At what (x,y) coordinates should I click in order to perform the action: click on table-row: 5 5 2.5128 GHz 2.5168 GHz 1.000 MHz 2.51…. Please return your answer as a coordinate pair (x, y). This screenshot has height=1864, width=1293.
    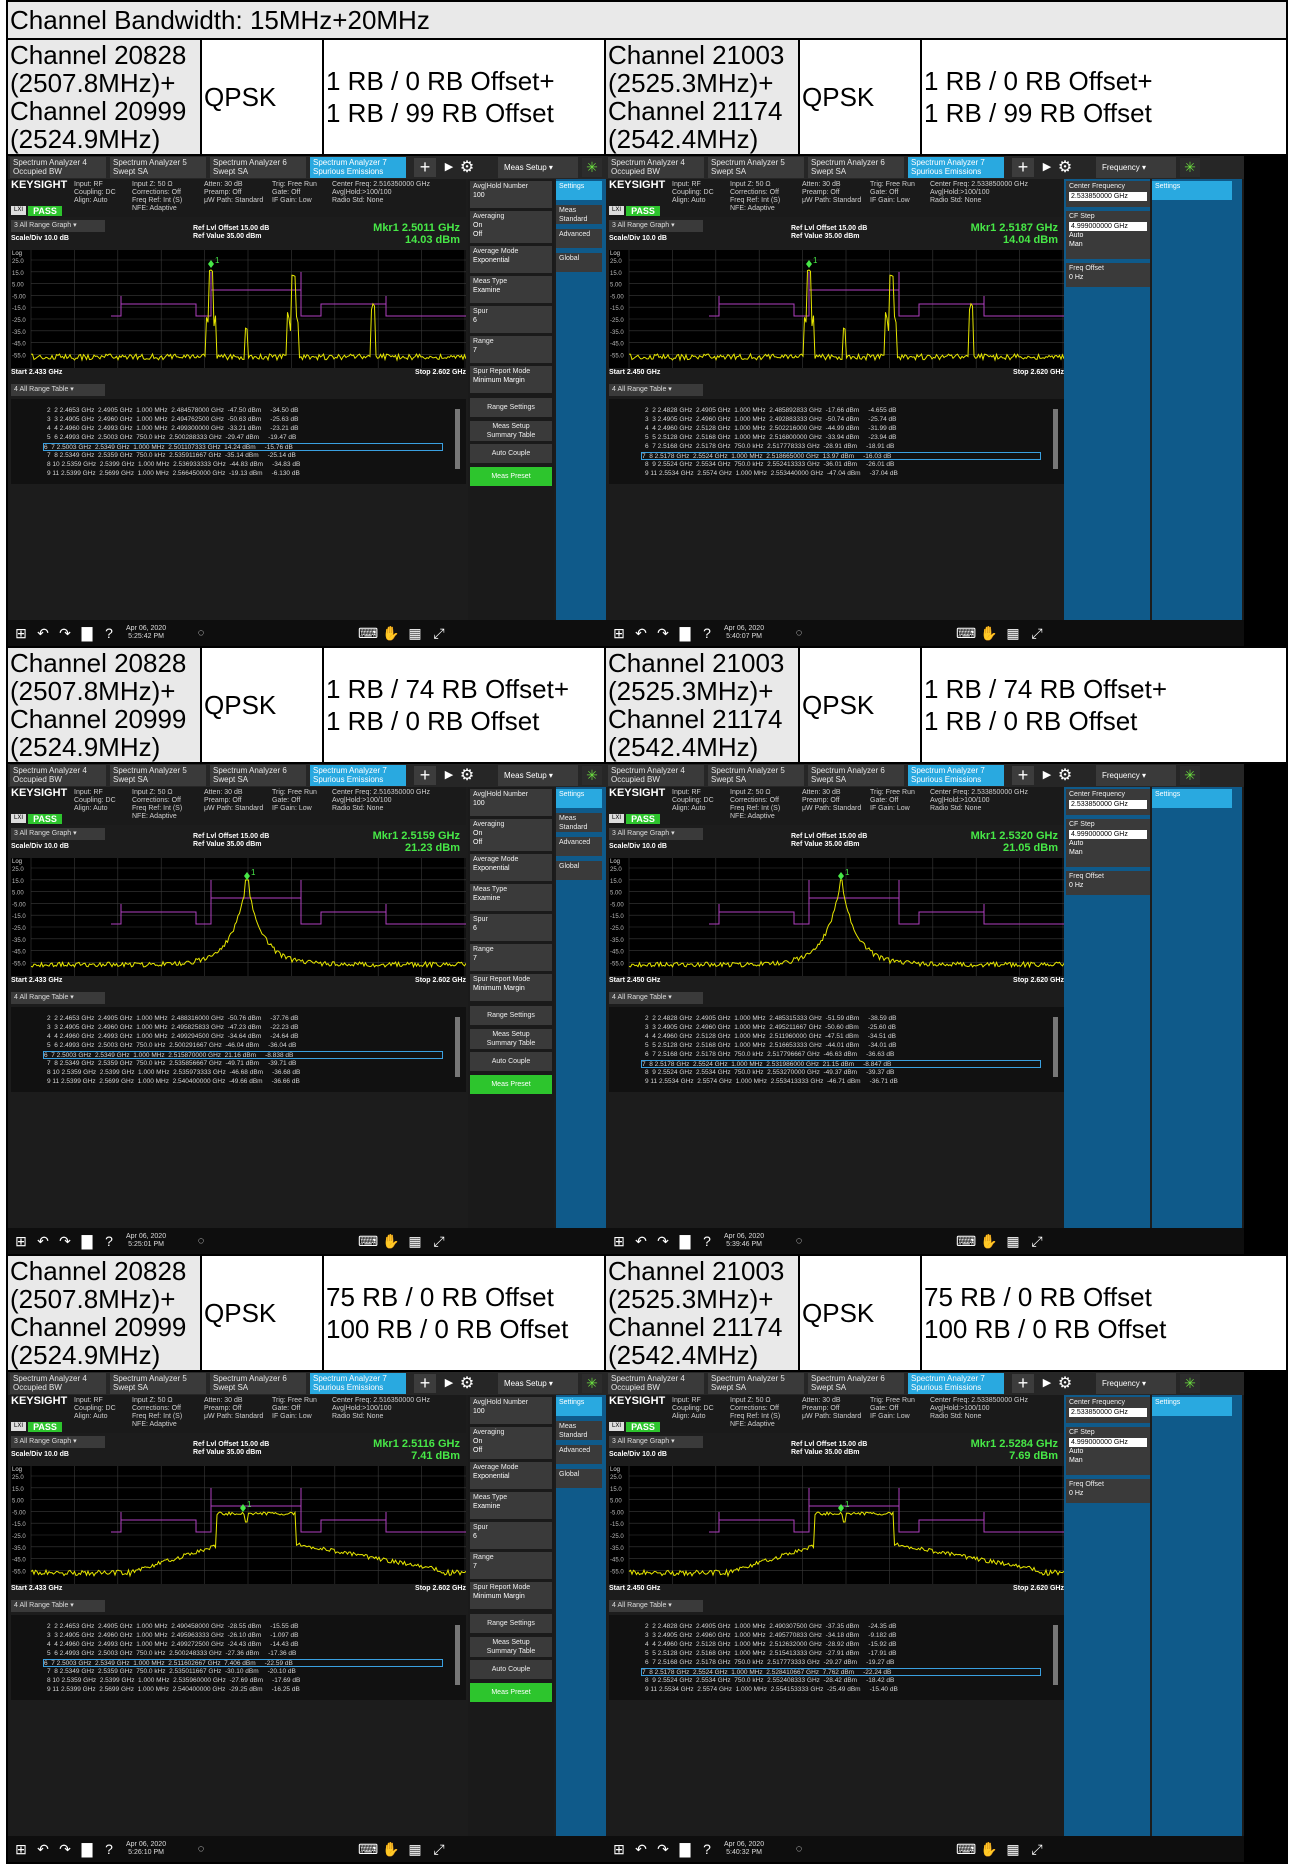
    Looking at the image, I should click on (771, 1653).